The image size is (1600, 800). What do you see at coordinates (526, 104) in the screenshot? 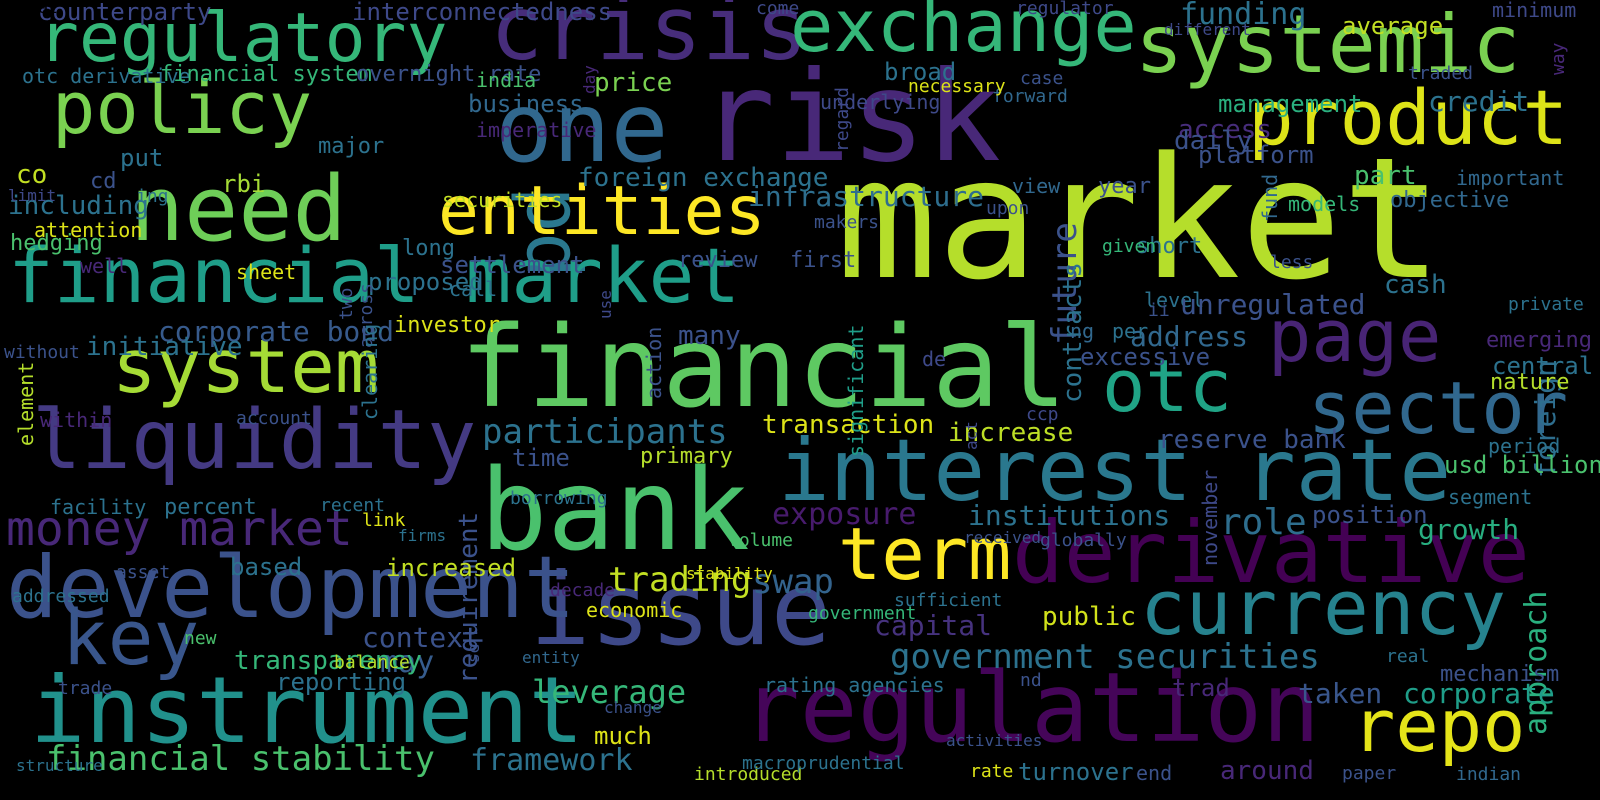
I see `word: business` at bounding box center [526, 104].